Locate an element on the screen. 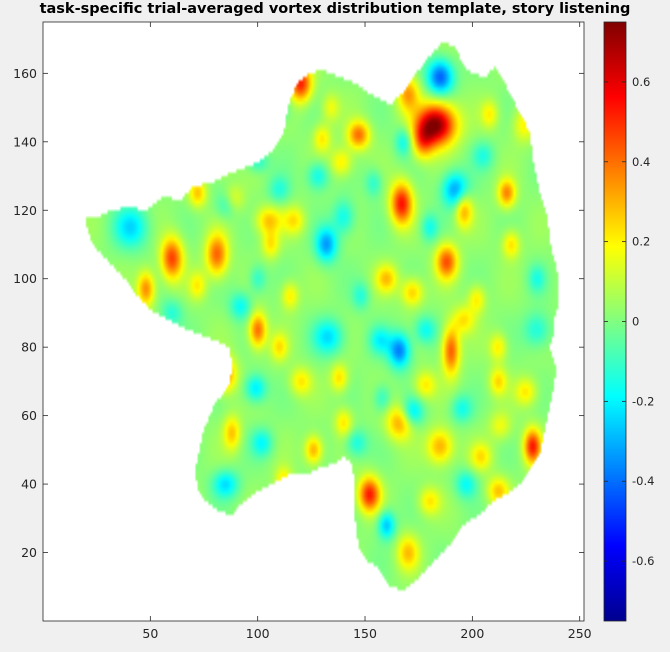 This screenshot has width=670, height=652. x-tick-label: 50 is located at coordinates (150, 633).